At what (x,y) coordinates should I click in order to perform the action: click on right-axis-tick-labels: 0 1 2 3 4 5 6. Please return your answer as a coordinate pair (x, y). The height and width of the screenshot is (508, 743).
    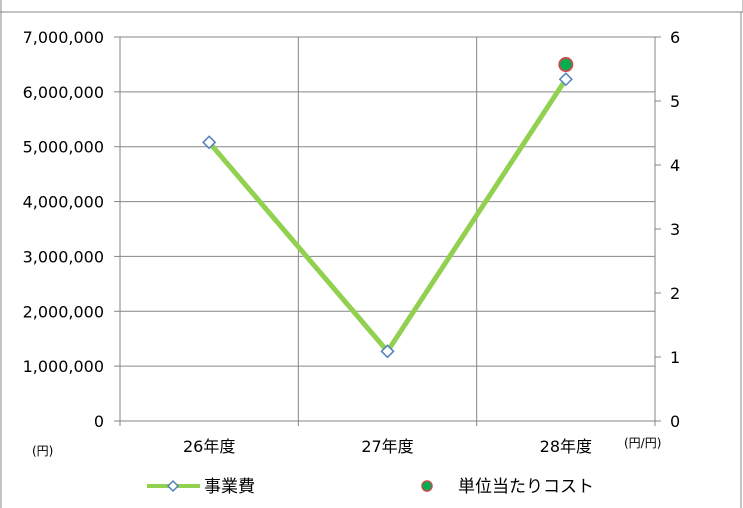
    Looking at the image, I should click on (675, 229).